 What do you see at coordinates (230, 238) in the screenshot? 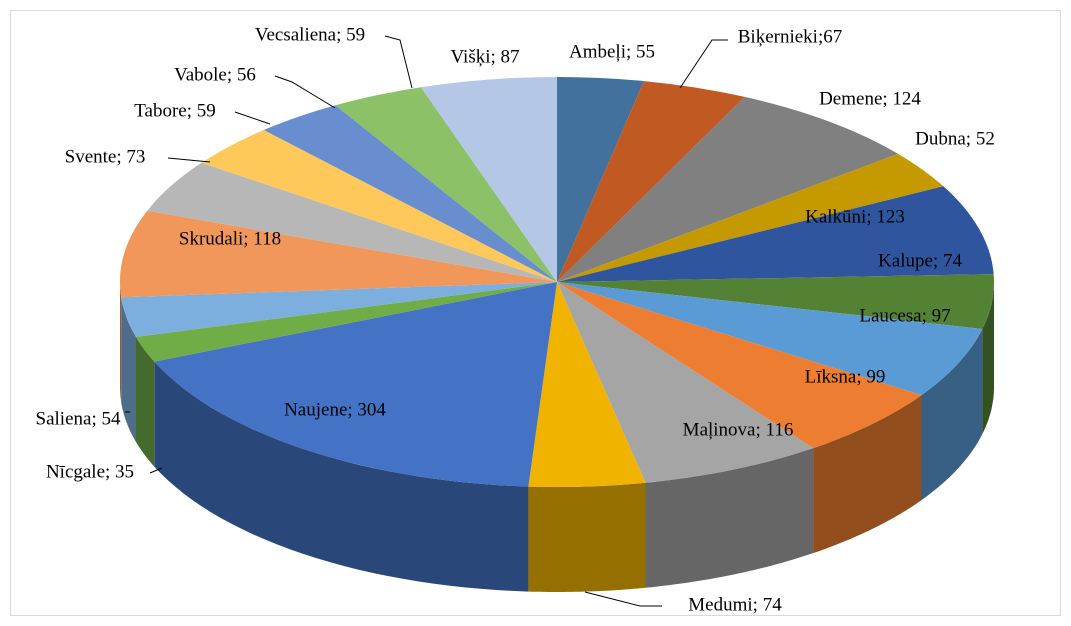
I see `data-label: Skrudali; 118` at bounding box center [230, 238].